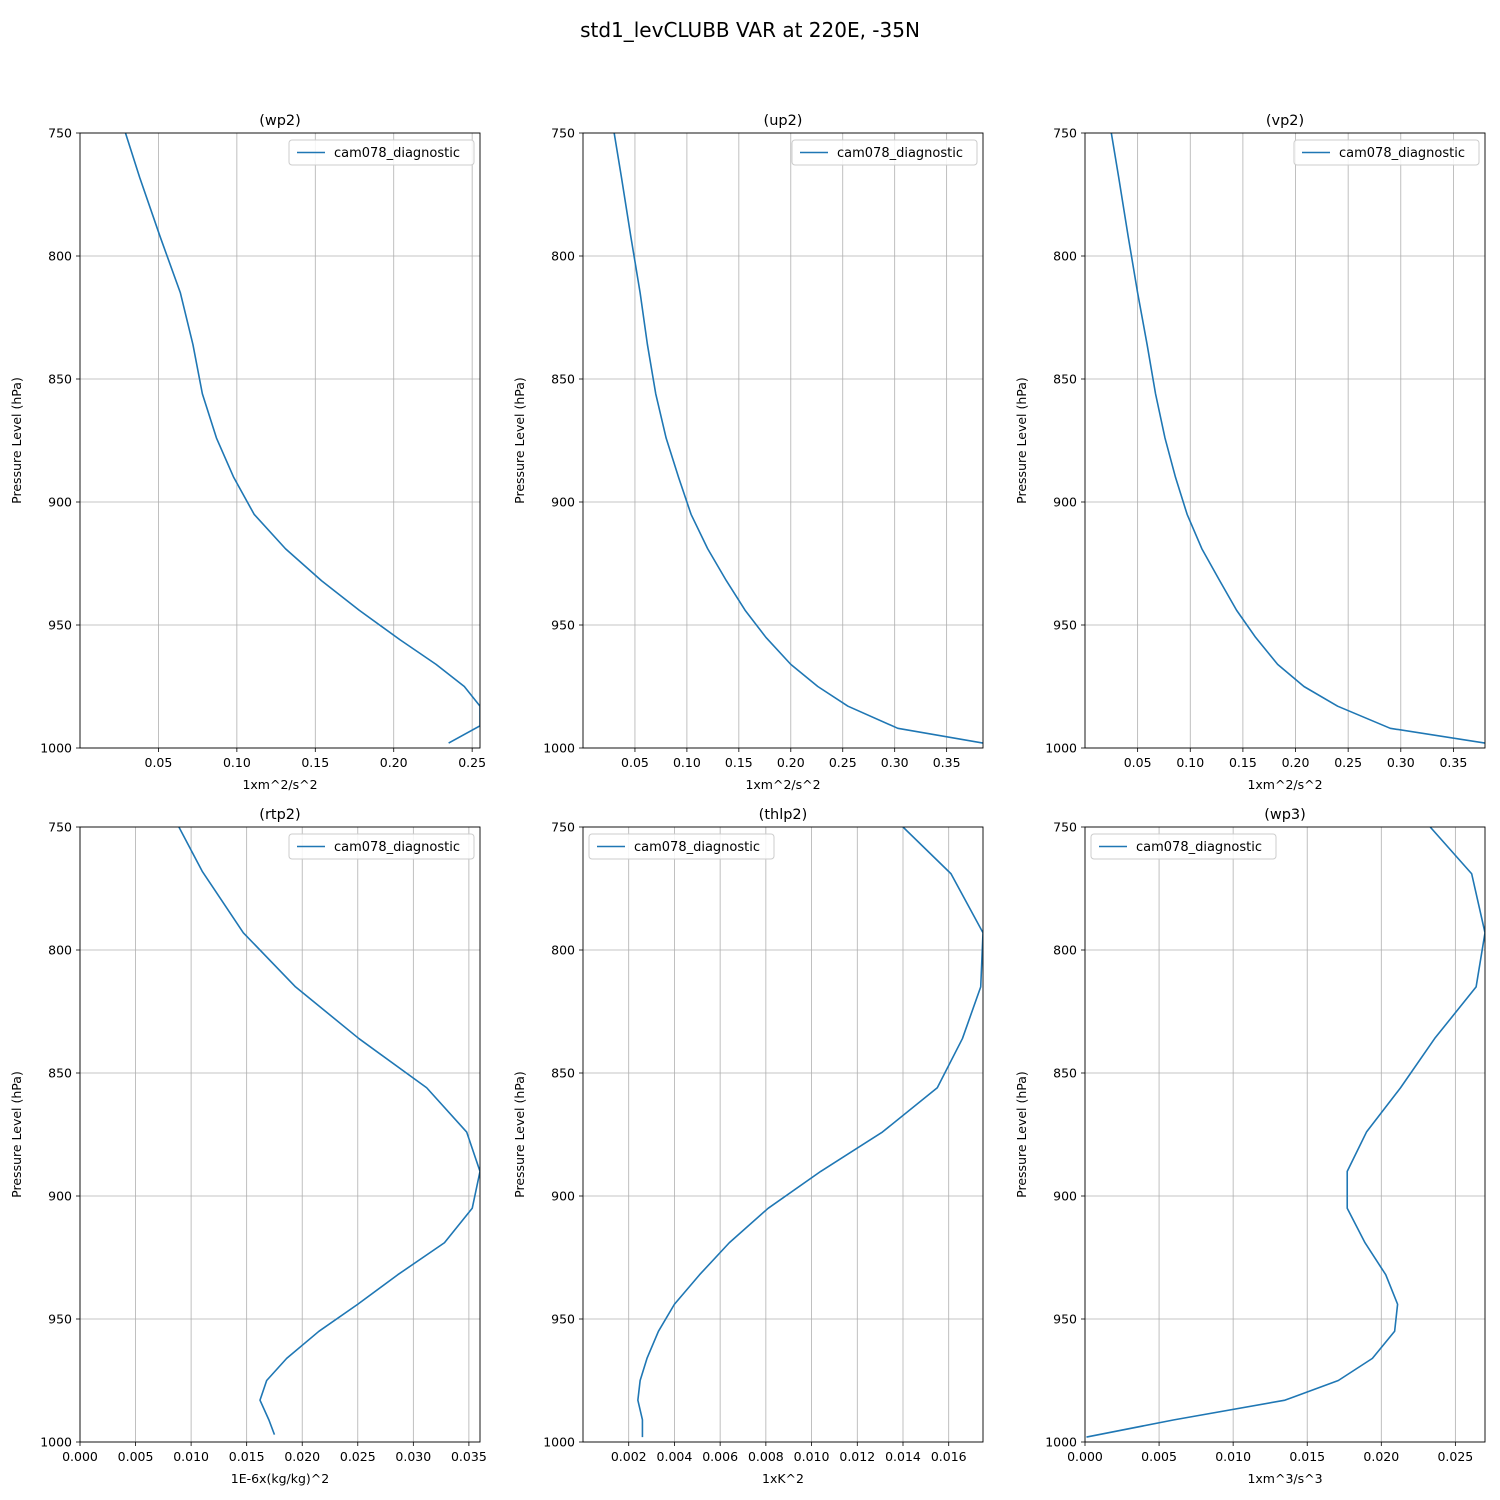 The image size is (1500, 1500). Describe the element at coordinates (903, 1456) in the screenshot. I see `x-tick-label: 0.014` at that location.